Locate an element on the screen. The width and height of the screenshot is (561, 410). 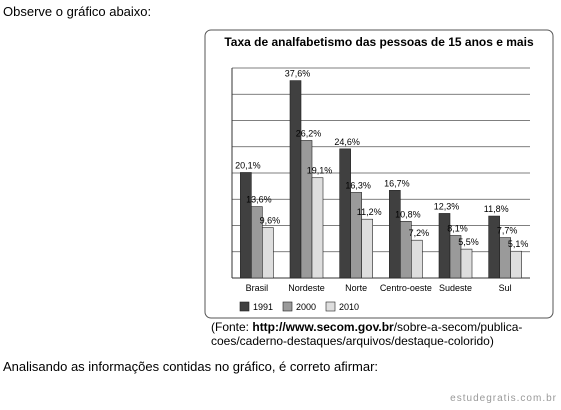
x-tick-label: Nordeste is located at coordinates (306, 288).